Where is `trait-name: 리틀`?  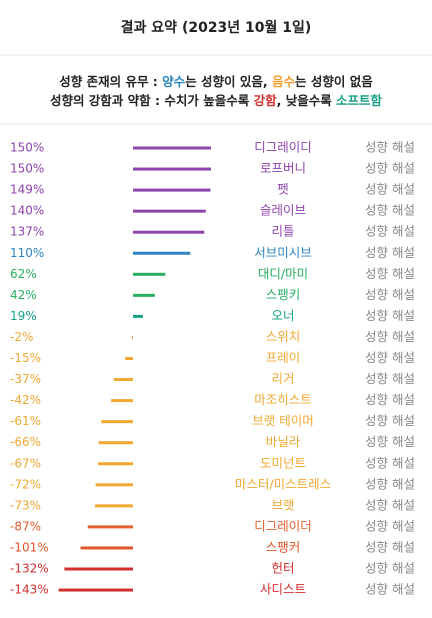 trait-name: 리틀 is located at coordinates (282, 231).